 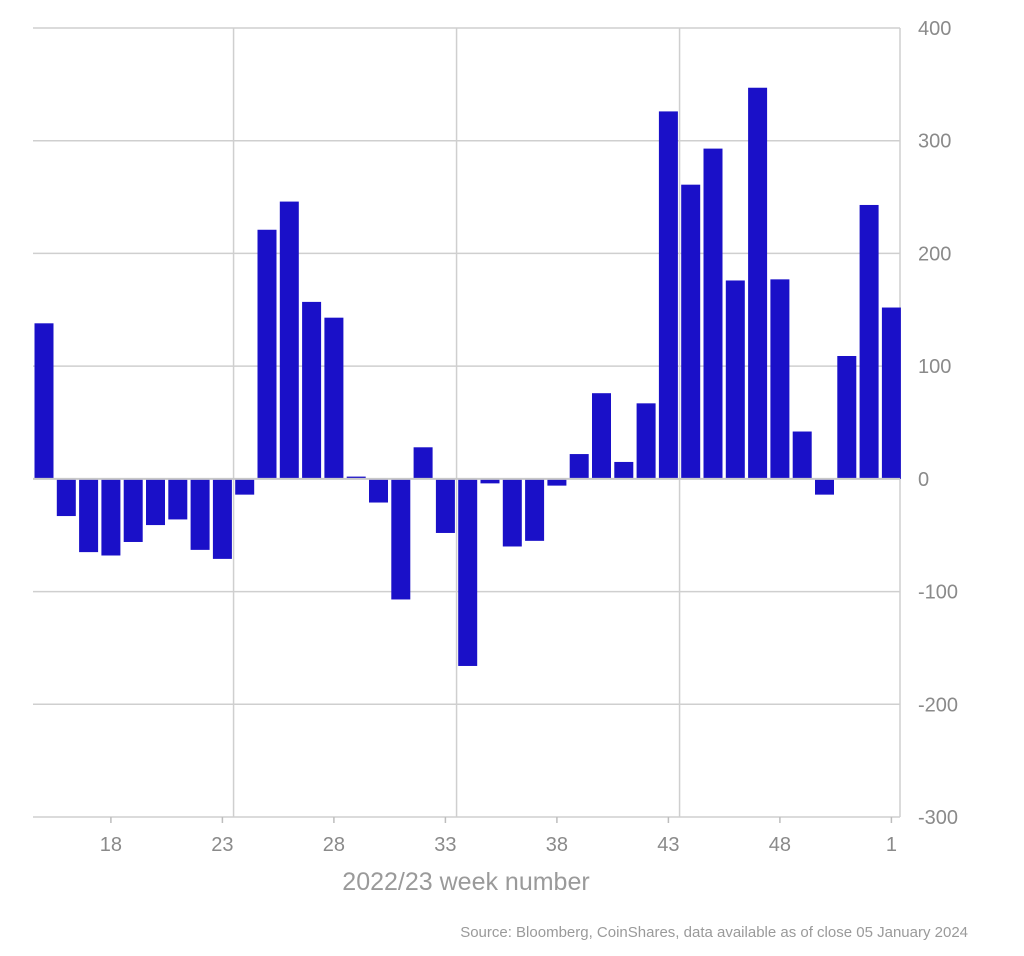 What do you see at coordinates (445, 845) in the screenshot?
I see `x-tick-label: 33` at bounding box center [445, 845].